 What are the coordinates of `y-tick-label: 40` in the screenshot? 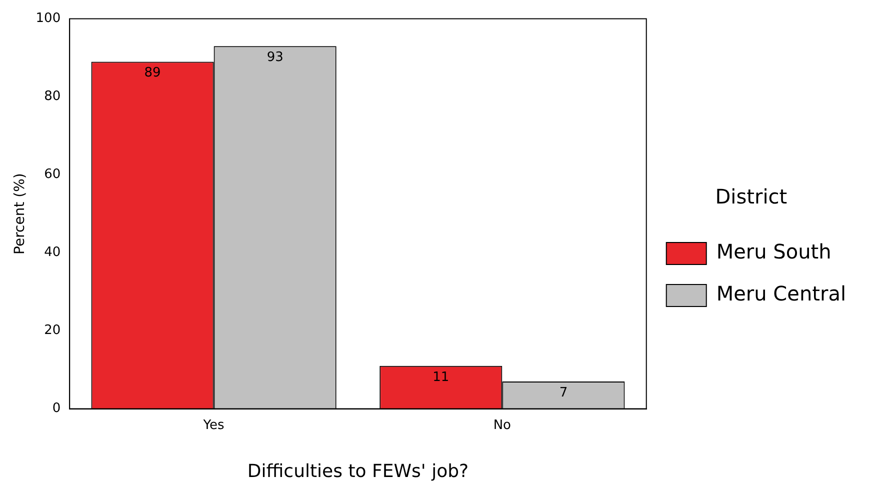 It's located at (52, 252).